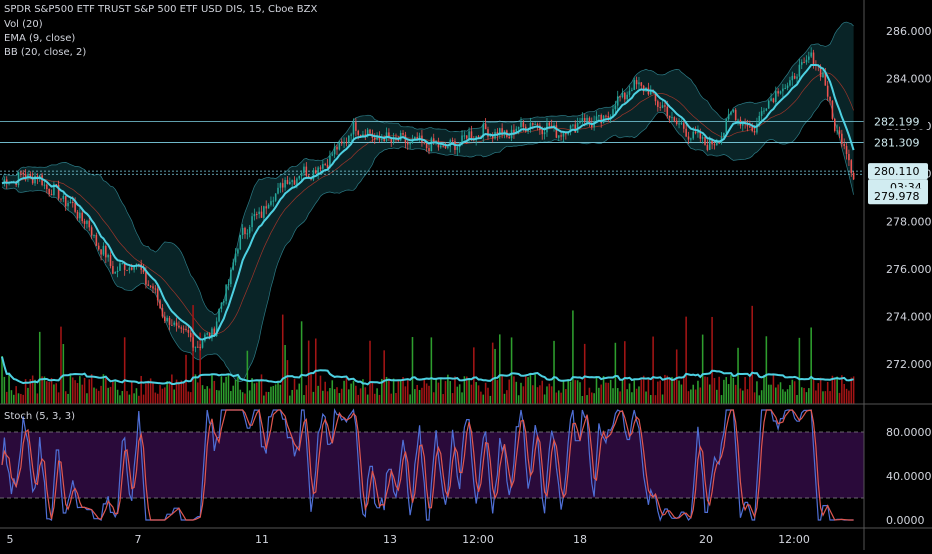 Image resolution: width=932 pixels, height=554 pixels. Describe the element at coordinates (262, 539) in the screenshot. I see `time-tick-label: 11` at that location.